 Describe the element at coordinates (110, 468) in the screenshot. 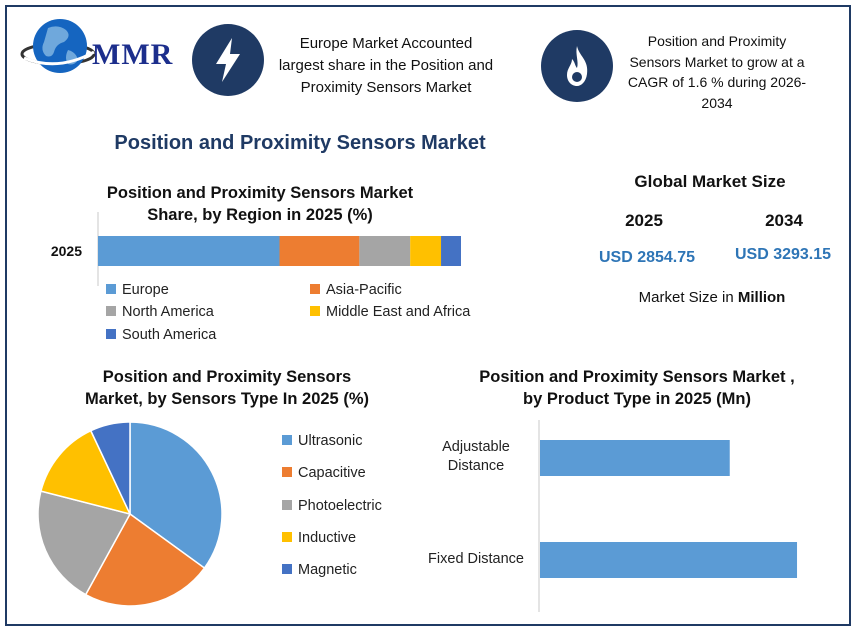

I see `pie-slice-magnetic` at that location.